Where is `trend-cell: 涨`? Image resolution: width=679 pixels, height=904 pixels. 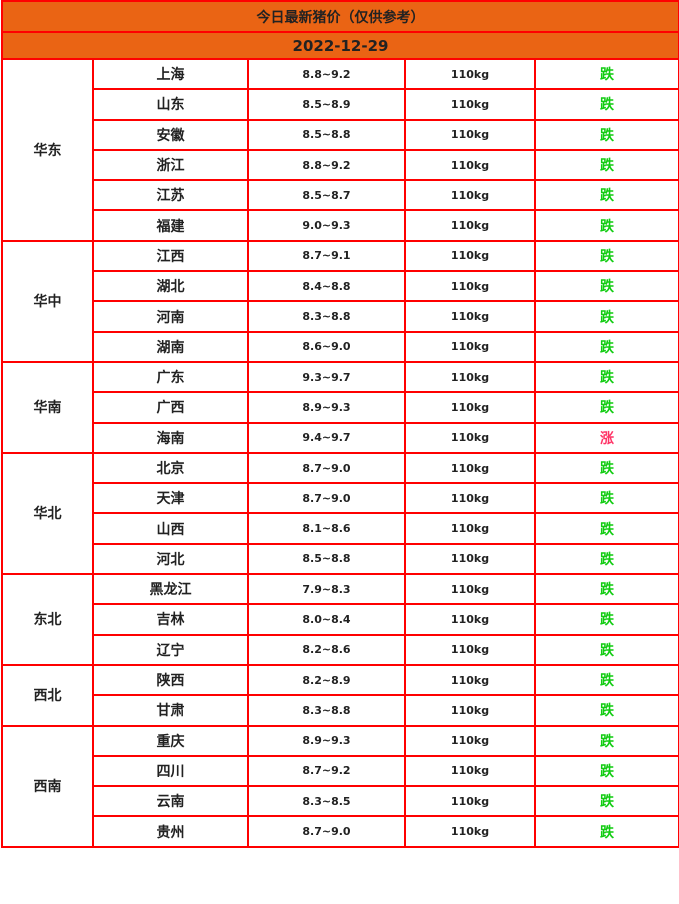 trend-cell: 涨 is located at coordinates (606, 437).